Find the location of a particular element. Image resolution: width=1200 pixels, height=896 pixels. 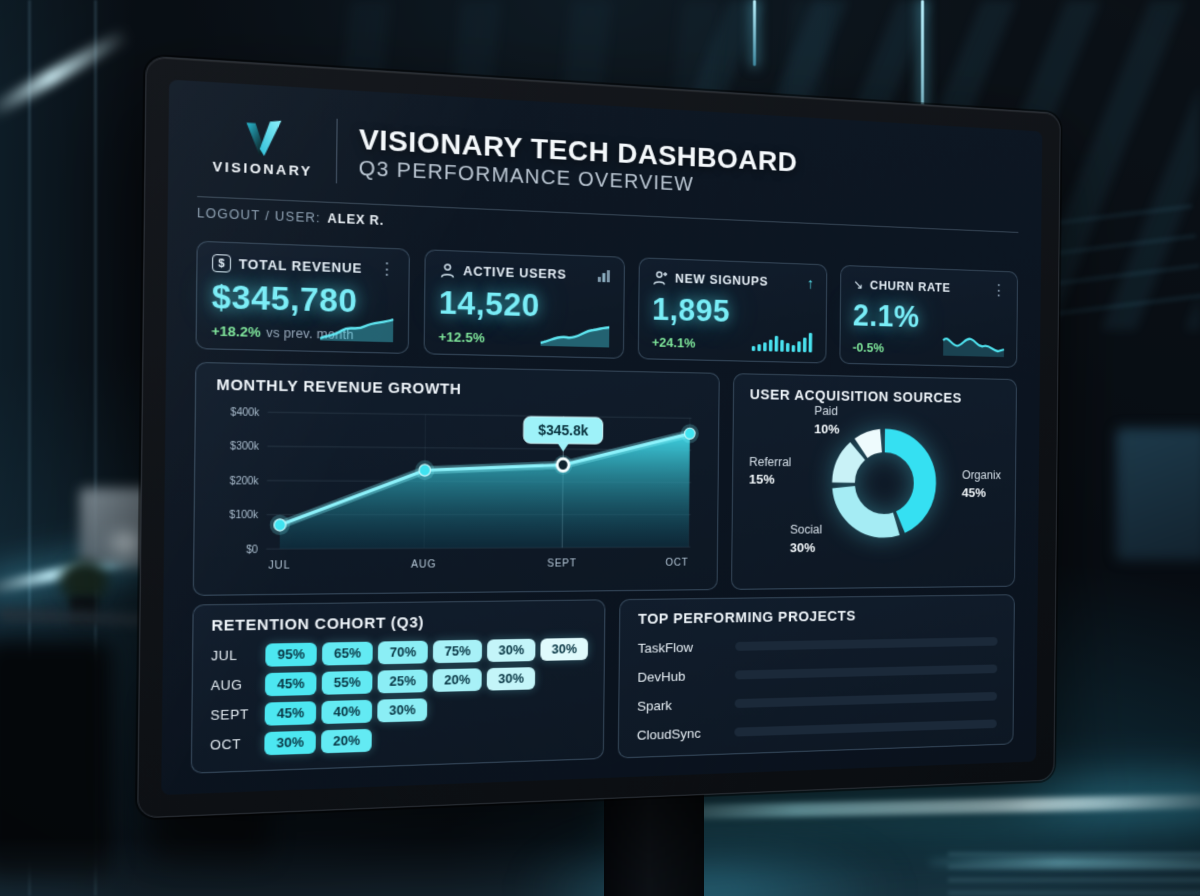

donut-label-organix: Organix 45% is located at coordinates (981, 484).